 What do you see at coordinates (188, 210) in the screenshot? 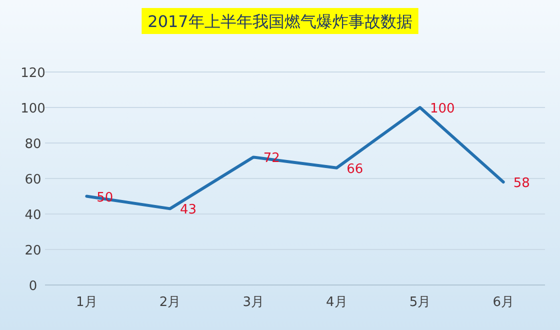
I see `data-label: 43` at bounding box center [188, 210].